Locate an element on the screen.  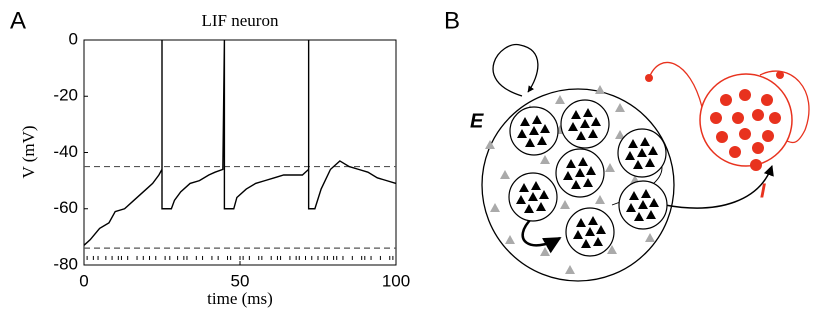
y-tick-label: 0 is located at coordinates (73, 38).